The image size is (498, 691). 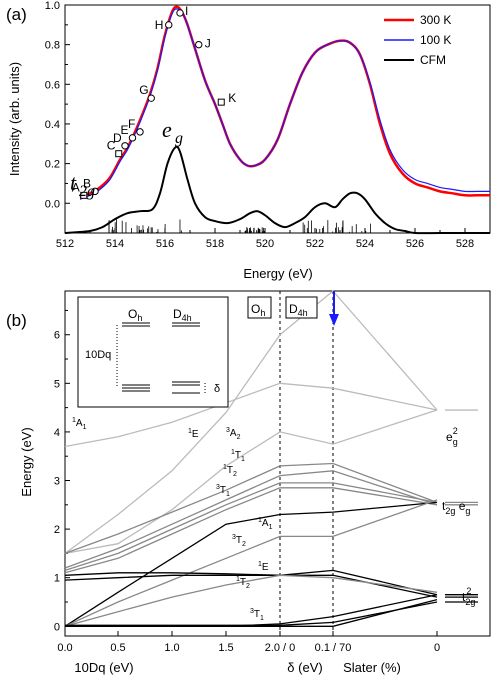 I want to click on inset-10dq-label: 10Dq, so click(x=98, y=355).